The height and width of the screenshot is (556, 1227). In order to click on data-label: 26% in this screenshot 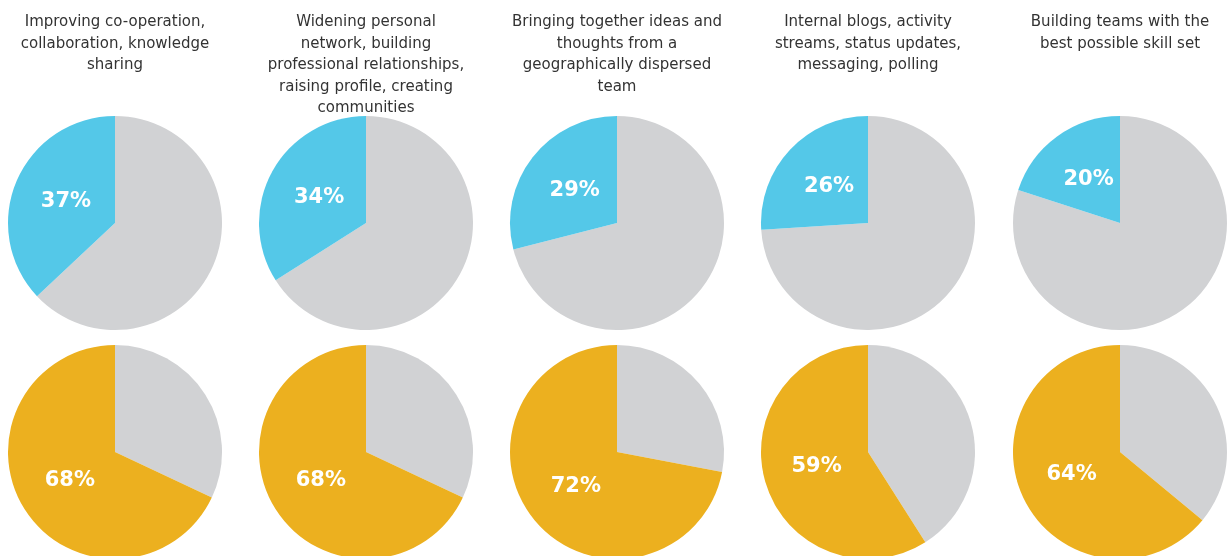, I will do `click(829, 184)`.